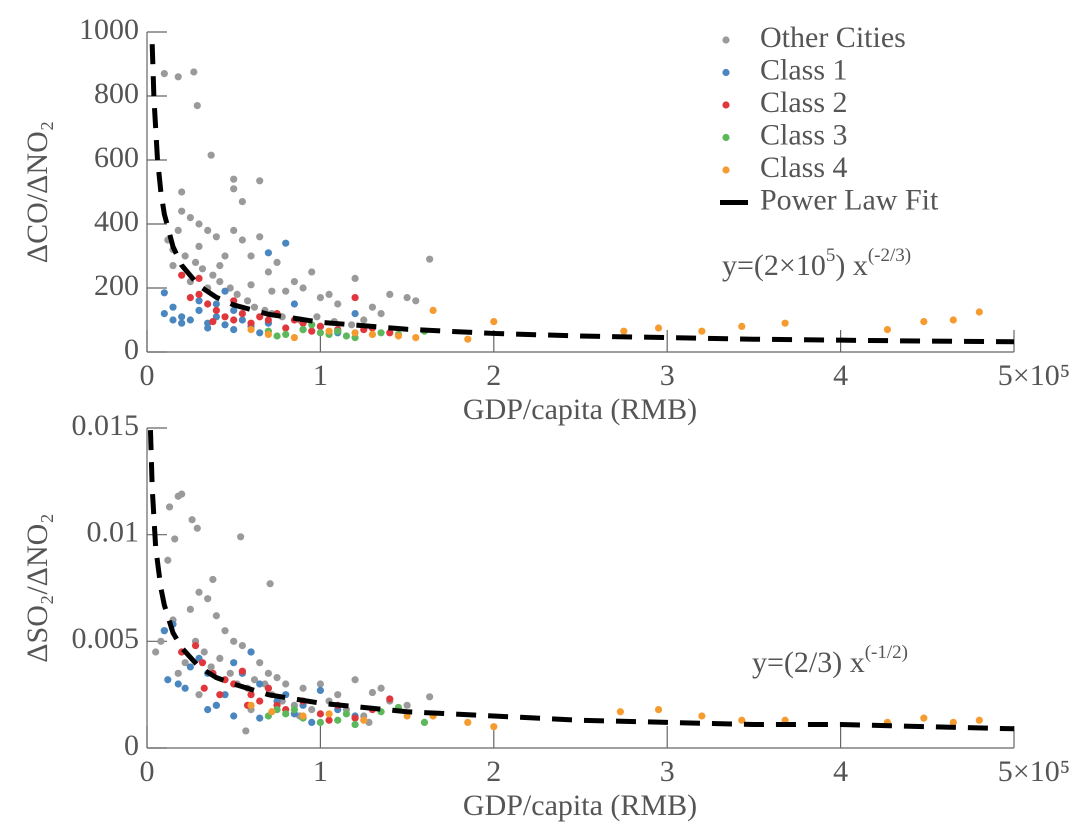 The image size is (1089, 827). What do you see at coordinates (147, 375) in the screenshot?
I see `x-tick-label: 0` at bounding box center [147, 375].